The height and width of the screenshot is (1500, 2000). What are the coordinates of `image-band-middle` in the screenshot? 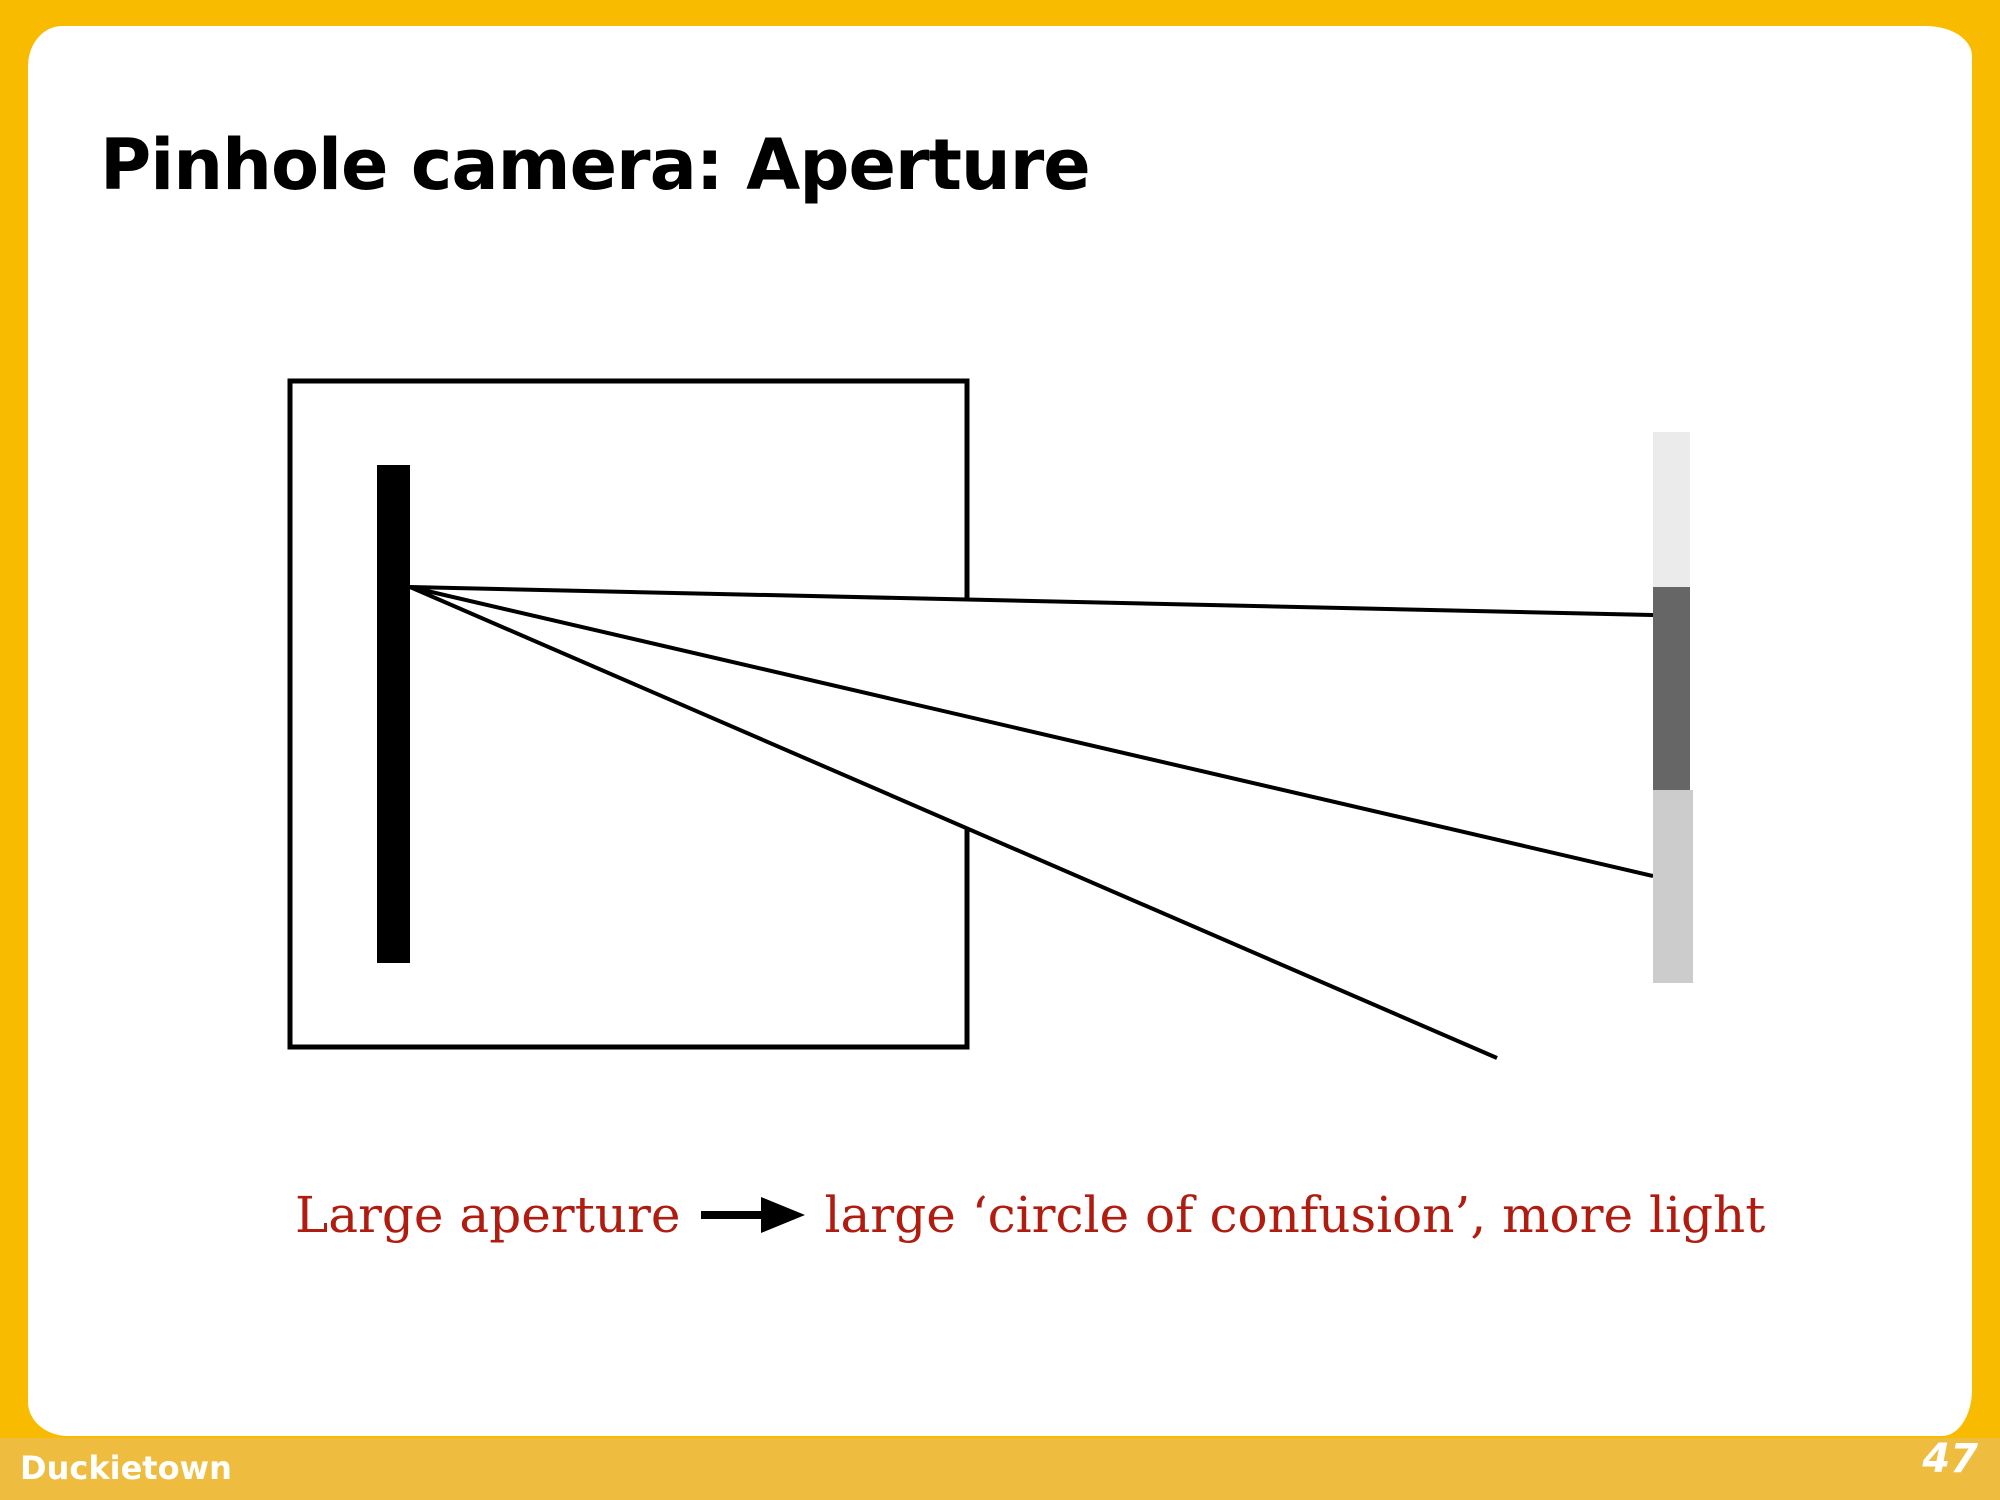 It's located at (1671, 688).